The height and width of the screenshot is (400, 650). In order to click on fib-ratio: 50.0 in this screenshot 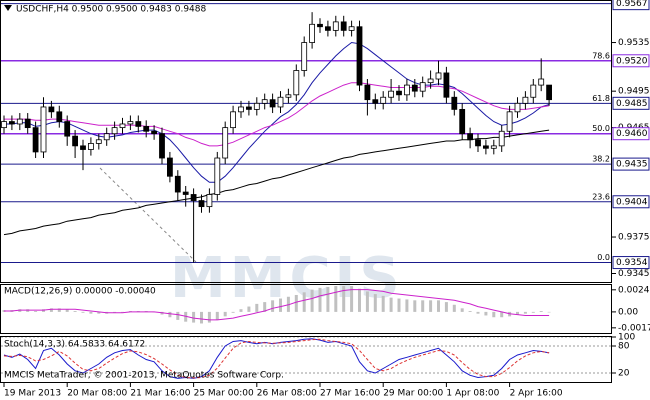, I will do `click(601, 128)`.